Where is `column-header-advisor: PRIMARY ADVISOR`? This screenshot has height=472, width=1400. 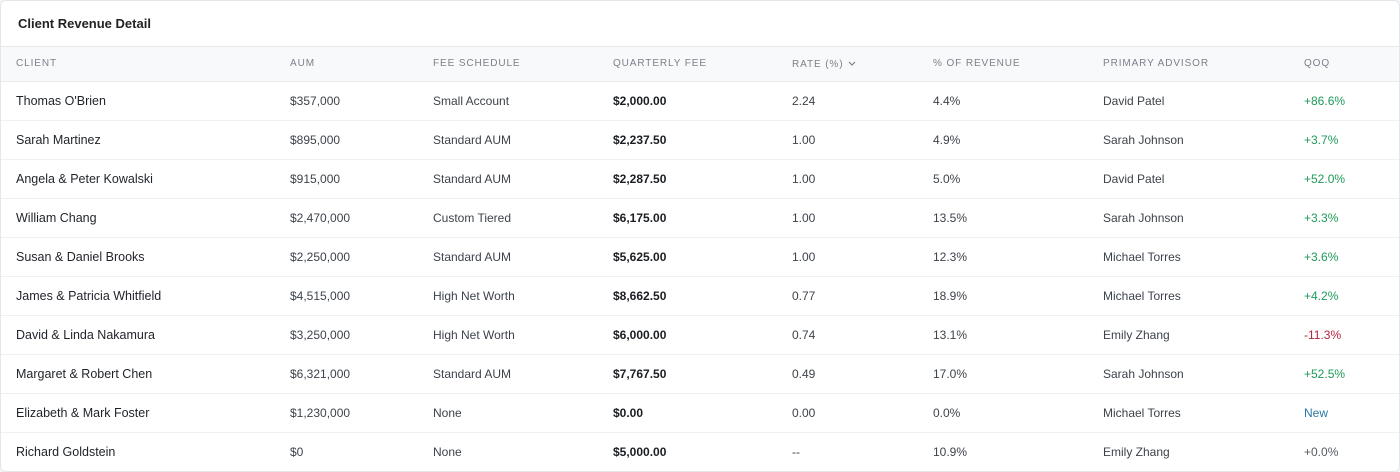 column-header-advisor: PRIMARY ADVISOR is located at coordinates (1156, 63).